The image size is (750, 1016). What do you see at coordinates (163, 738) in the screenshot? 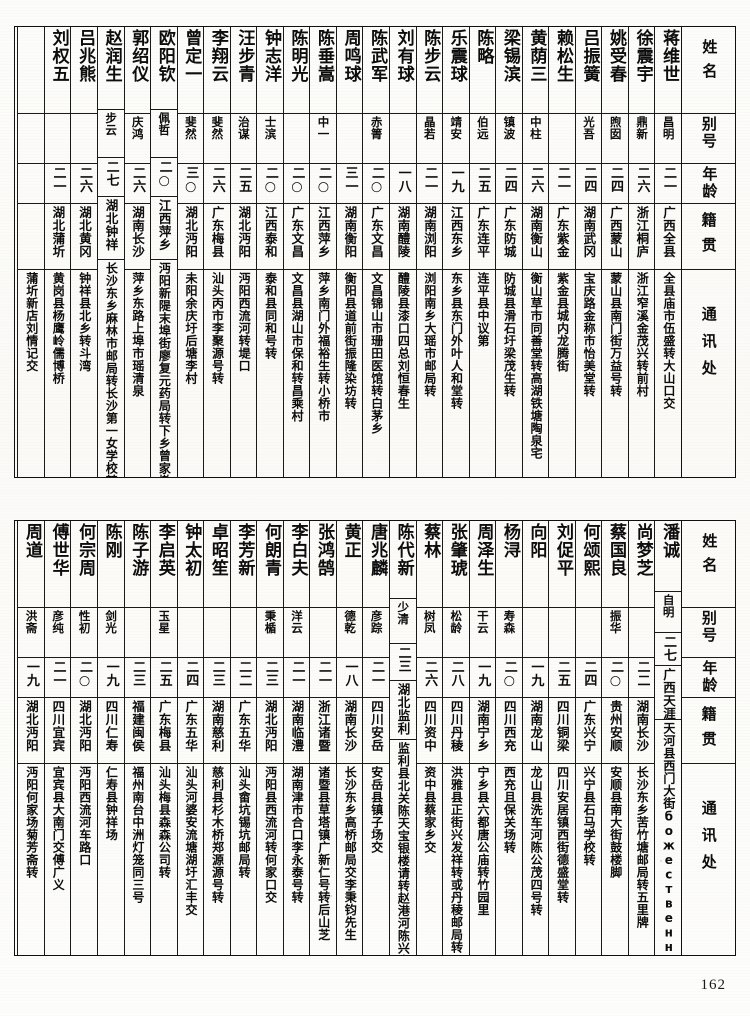
I see `roster-entry-column: 李启英 玉星 二五 广东梅县 汕头梅县森森公司转` at bounding box center [163, 738].